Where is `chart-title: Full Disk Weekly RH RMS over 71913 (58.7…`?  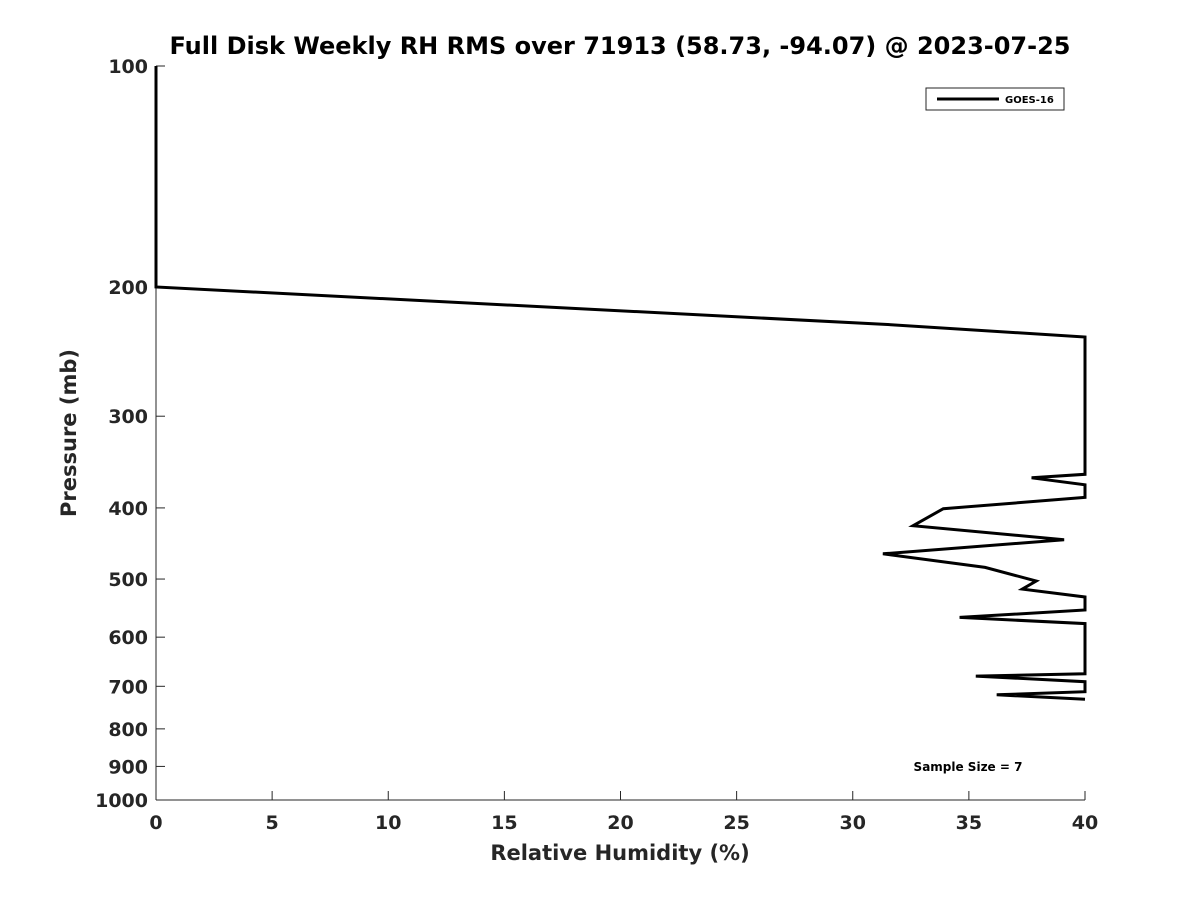
chart-title: Full Disk Weekly RH RMS over 71913 (58.7… is located at coordinates (619, 46).